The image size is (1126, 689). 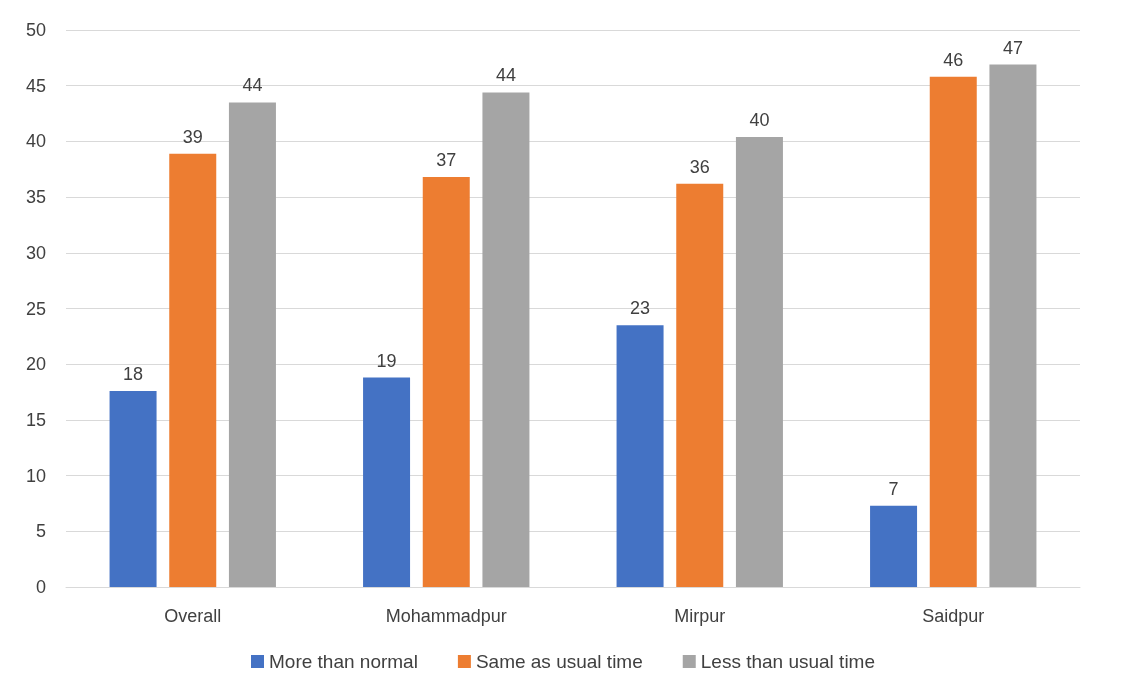 What do you see at coordinates (559, 661) in the screenshot?
I see `legend-label: Same as usual time` at bounding box center [559, 661].